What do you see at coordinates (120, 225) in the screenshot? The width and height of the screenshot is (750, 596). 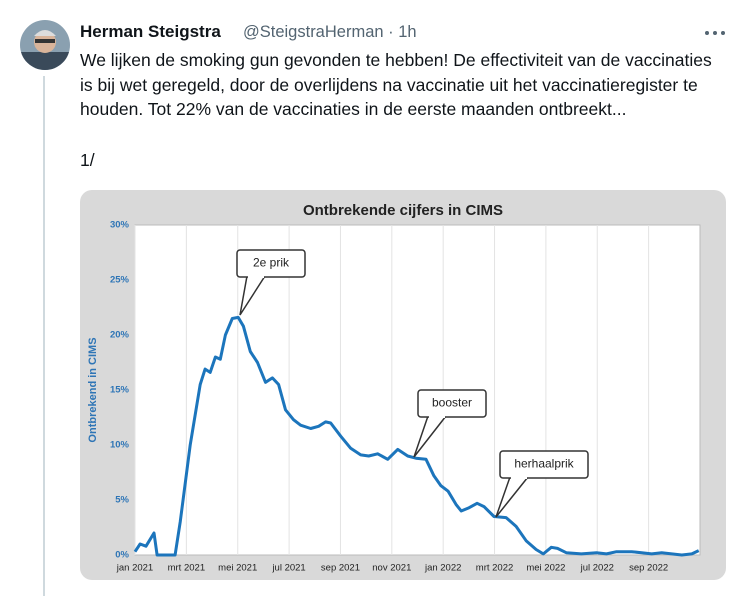 I see `y-tick-label: 30%` at bounding box center [120, 225].